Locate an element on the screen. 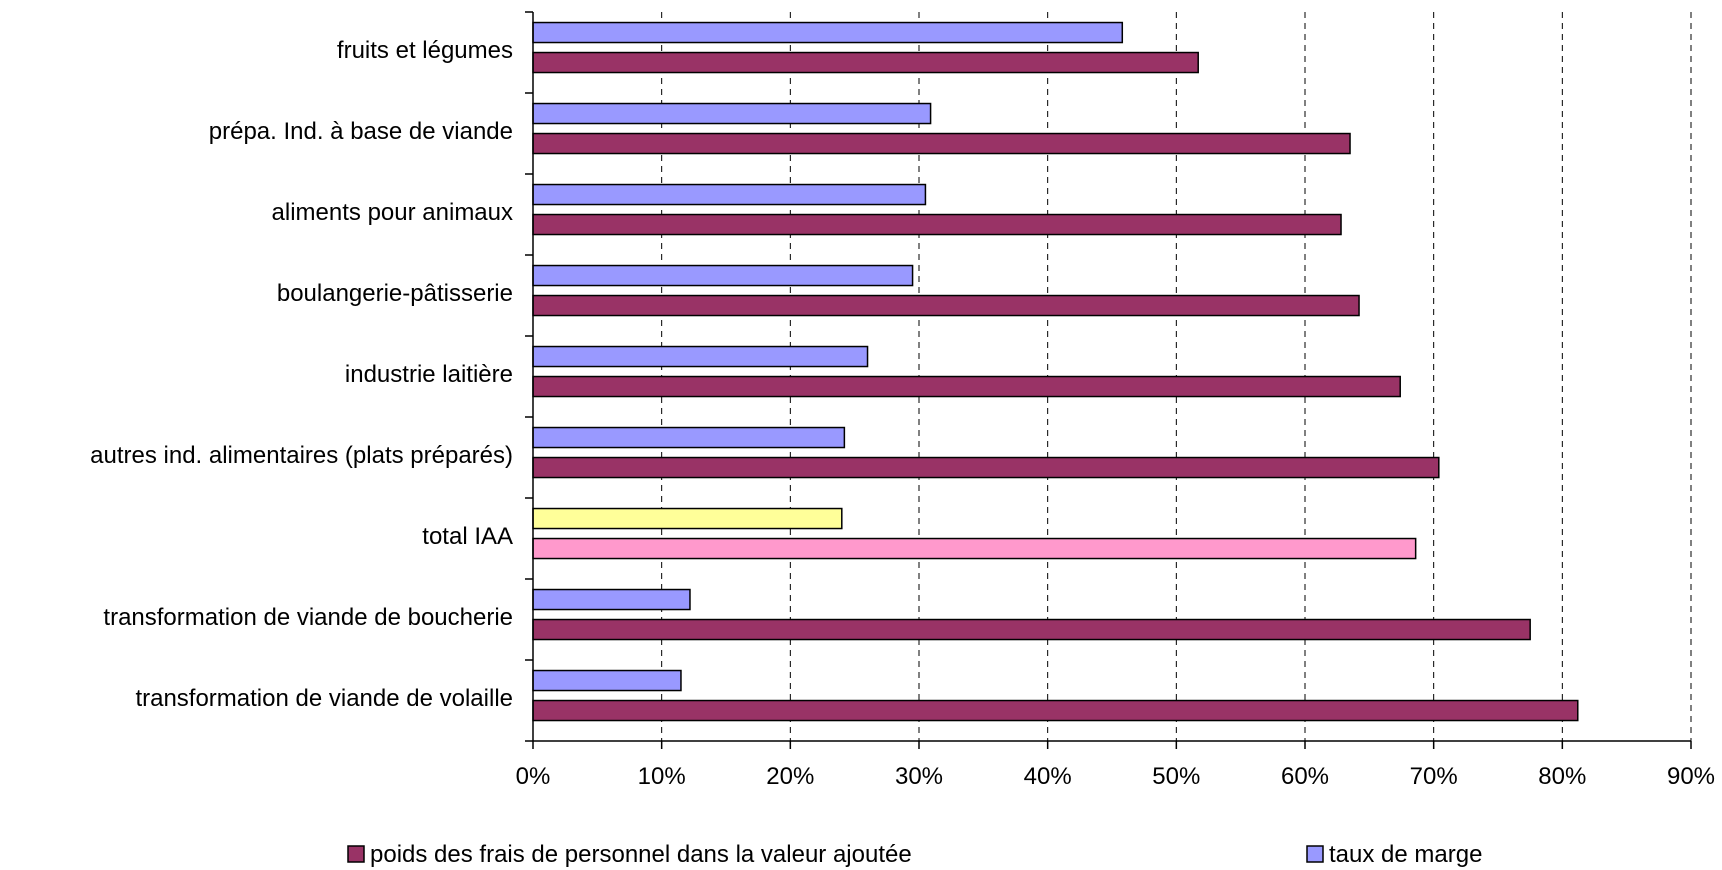 The height and width of the screenshot is (870, 1722). x-tick-label: 30% is located at coordinates (919, 776).